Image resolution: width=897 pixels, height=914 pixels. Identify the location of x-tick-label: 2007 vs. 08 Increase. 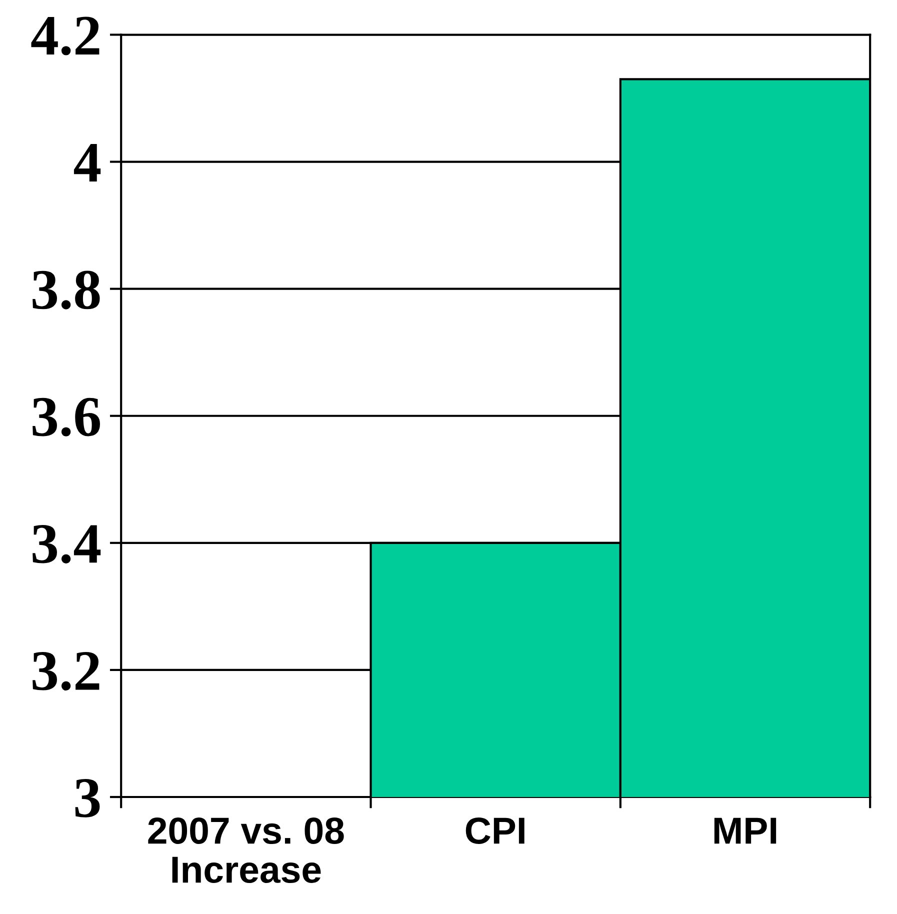
(246, 850).